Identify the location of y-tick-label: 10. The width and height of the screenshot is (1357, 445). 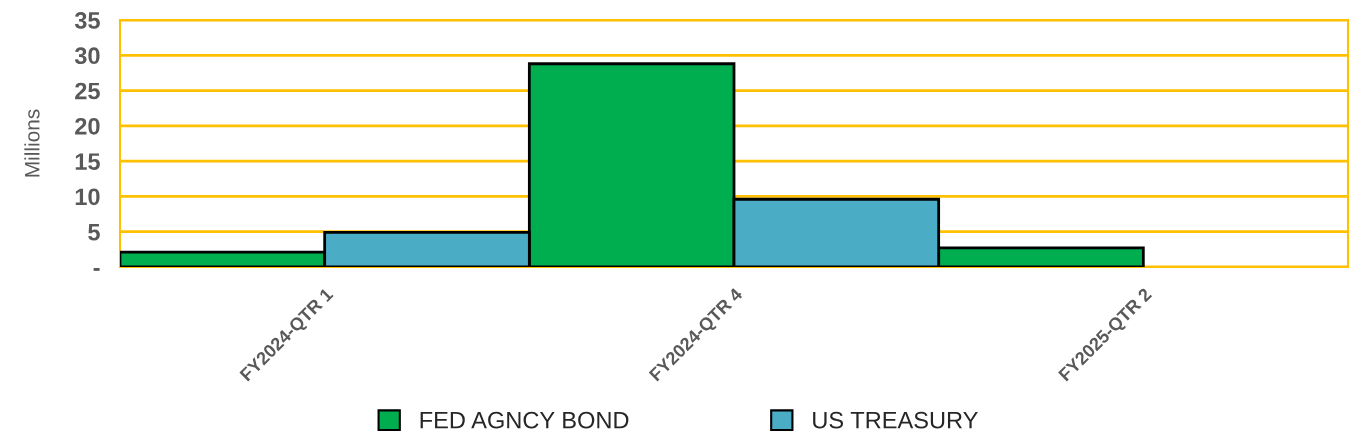
(87, 197).